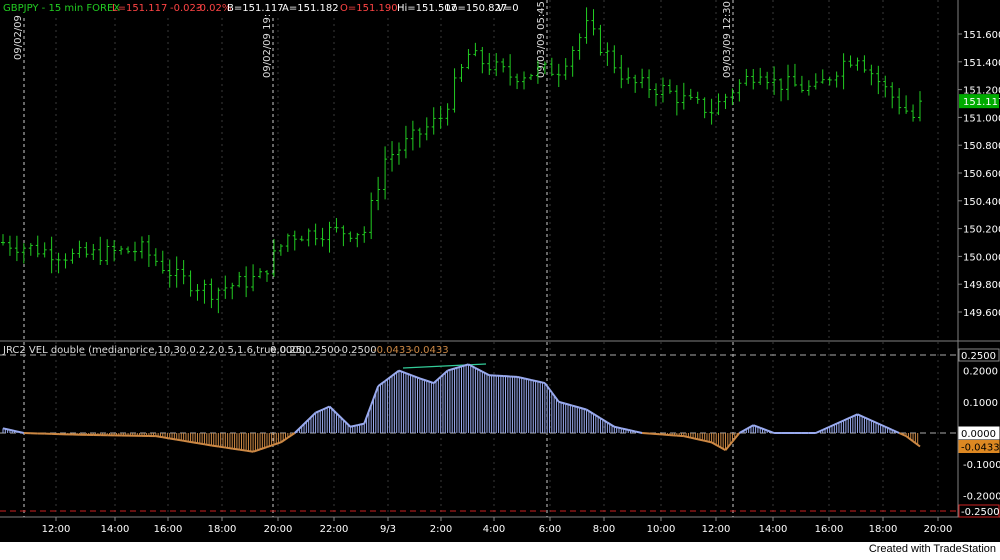 The height and width of the screenshot is (560, 1000). Describe the element at coordinates (429, 350) in the screenshot. I see `indicator-value-5: -0.0433` at that location.